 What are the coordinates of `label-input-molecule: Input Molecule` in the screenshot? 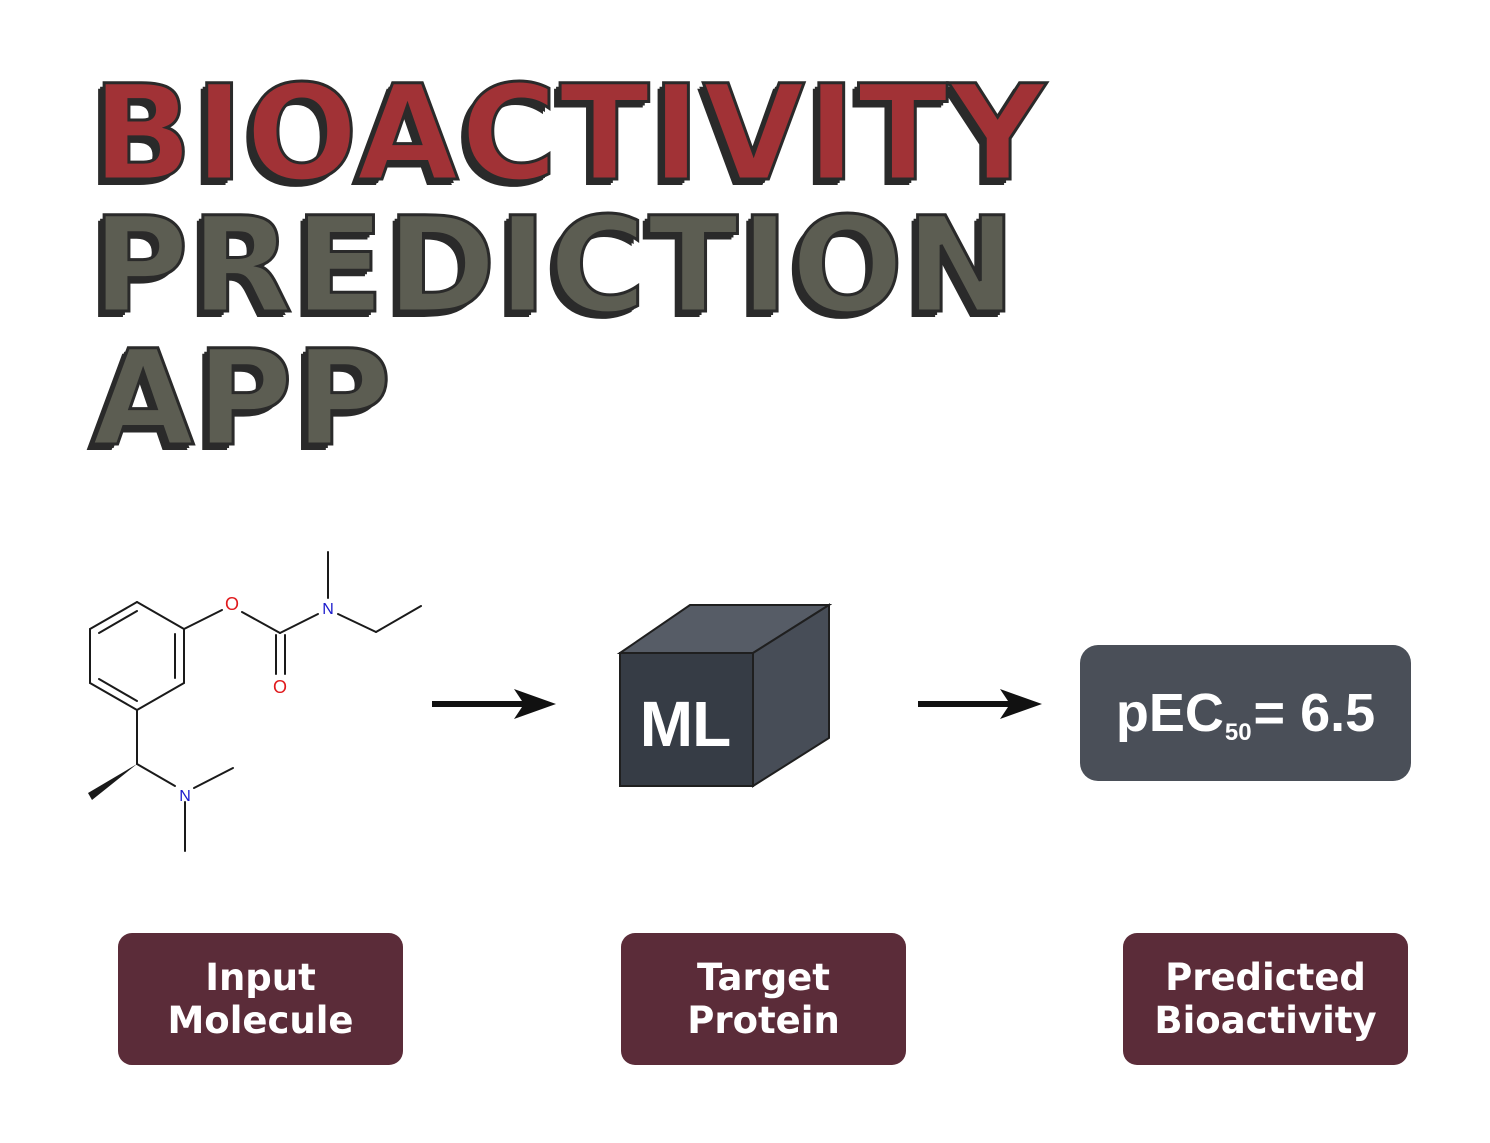 It's located at (260, 999).